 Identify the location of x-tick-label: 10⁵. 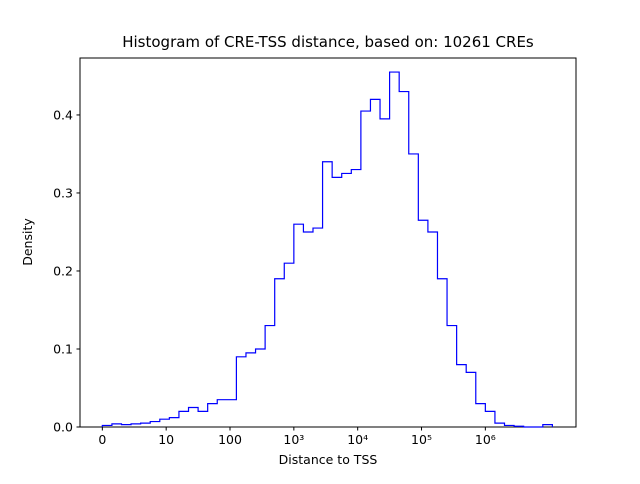
(421, 439).